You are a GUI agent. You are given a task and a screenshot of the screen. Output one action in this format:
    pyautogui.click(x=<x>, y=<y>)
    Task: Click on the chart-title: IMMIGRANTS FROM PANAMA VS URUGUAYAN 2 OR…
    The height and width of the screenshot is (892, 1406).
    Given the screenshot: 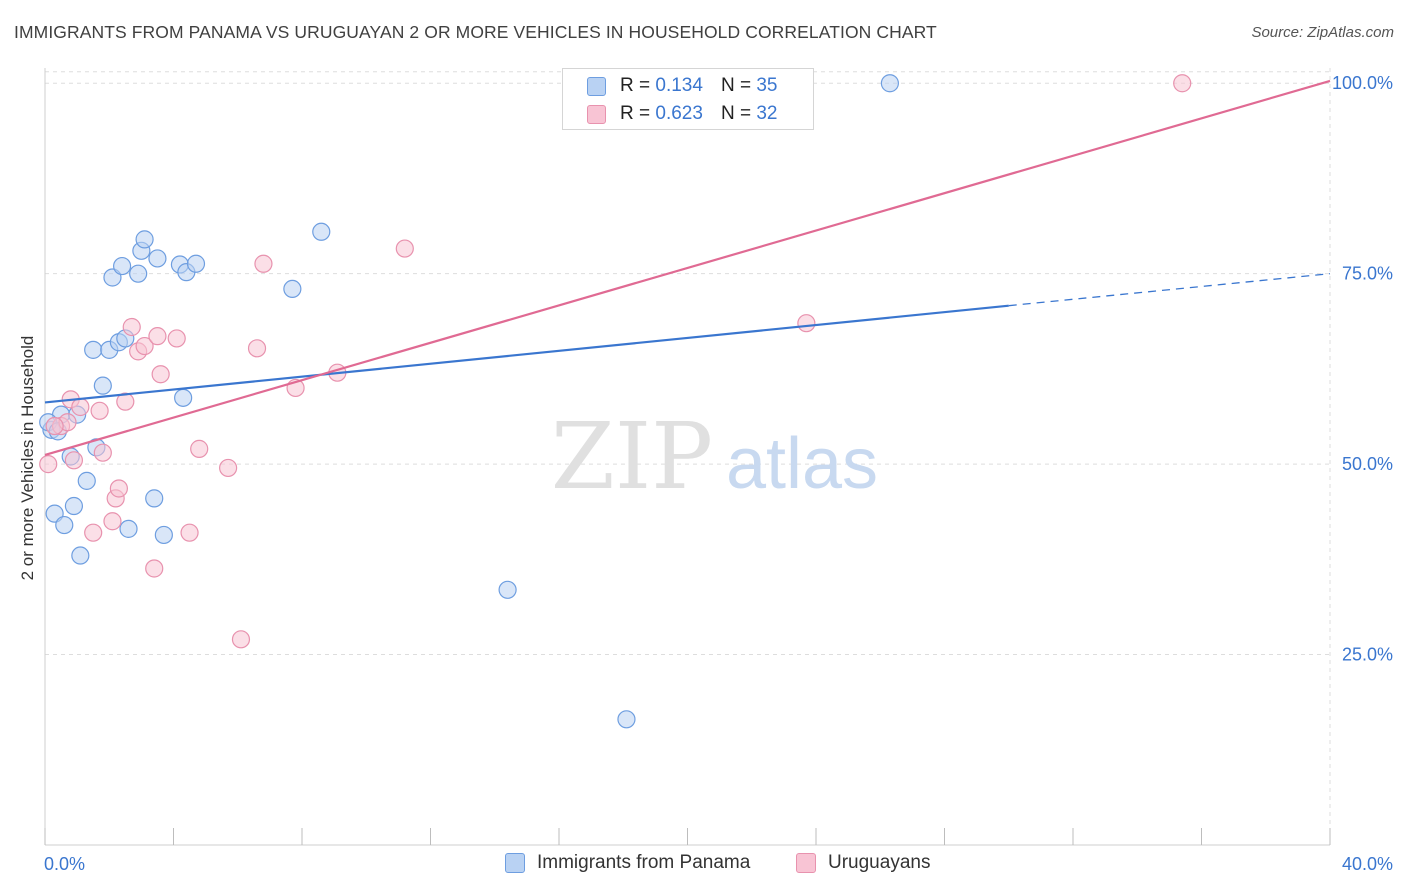 What is the action you would take?
    pyautogui.click(x=475, y=32)
    